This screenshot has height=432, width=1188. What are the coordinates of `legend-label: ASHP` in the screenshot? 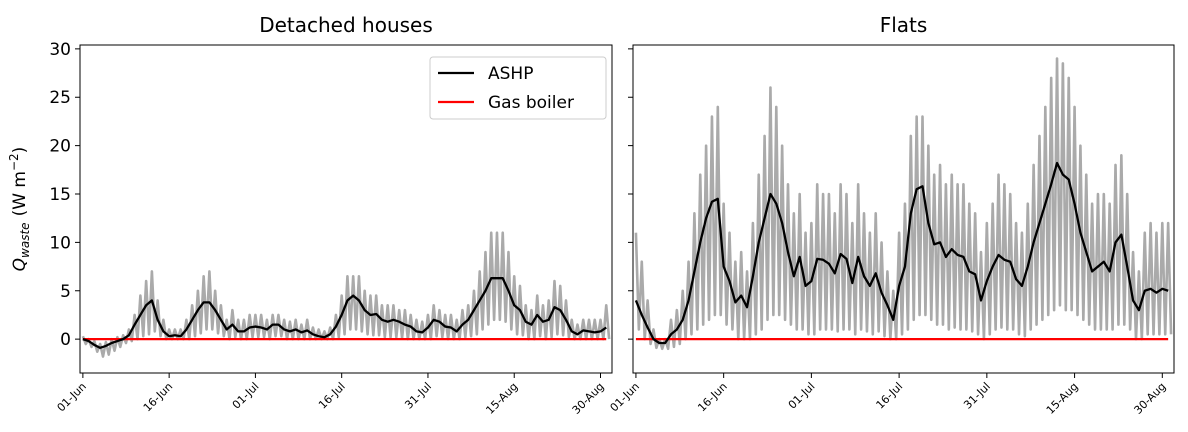 It's located at (510, 74).